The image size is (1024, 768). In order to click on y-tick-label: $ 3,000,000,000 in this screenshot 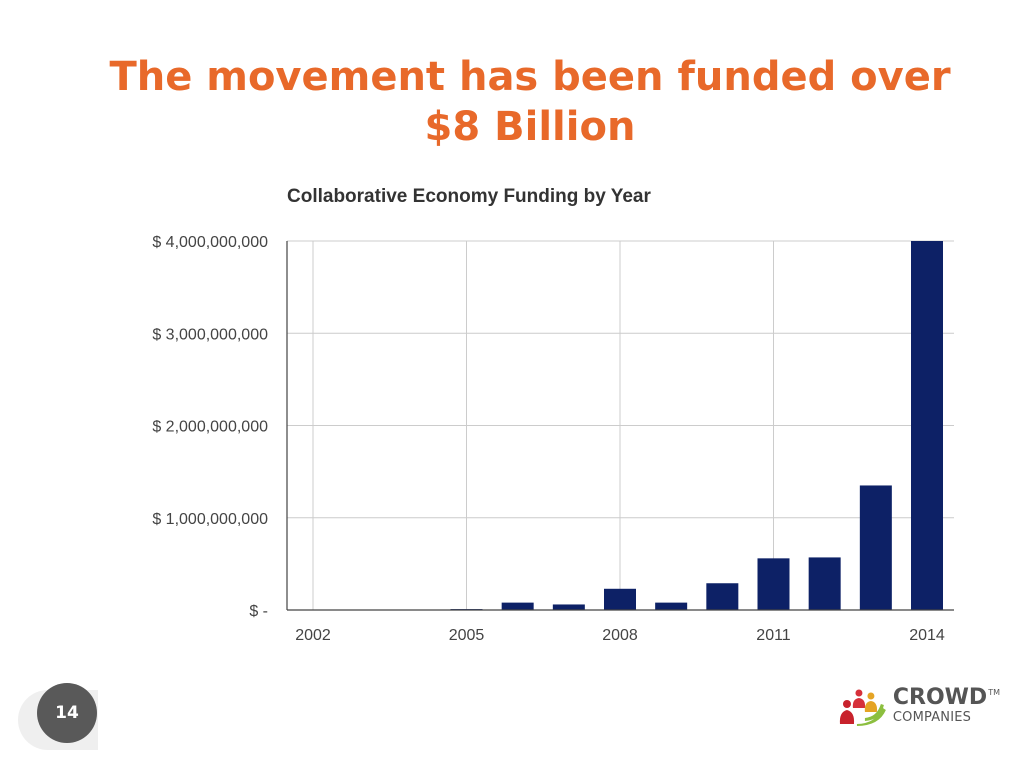, I will do `click(210, 334)`.